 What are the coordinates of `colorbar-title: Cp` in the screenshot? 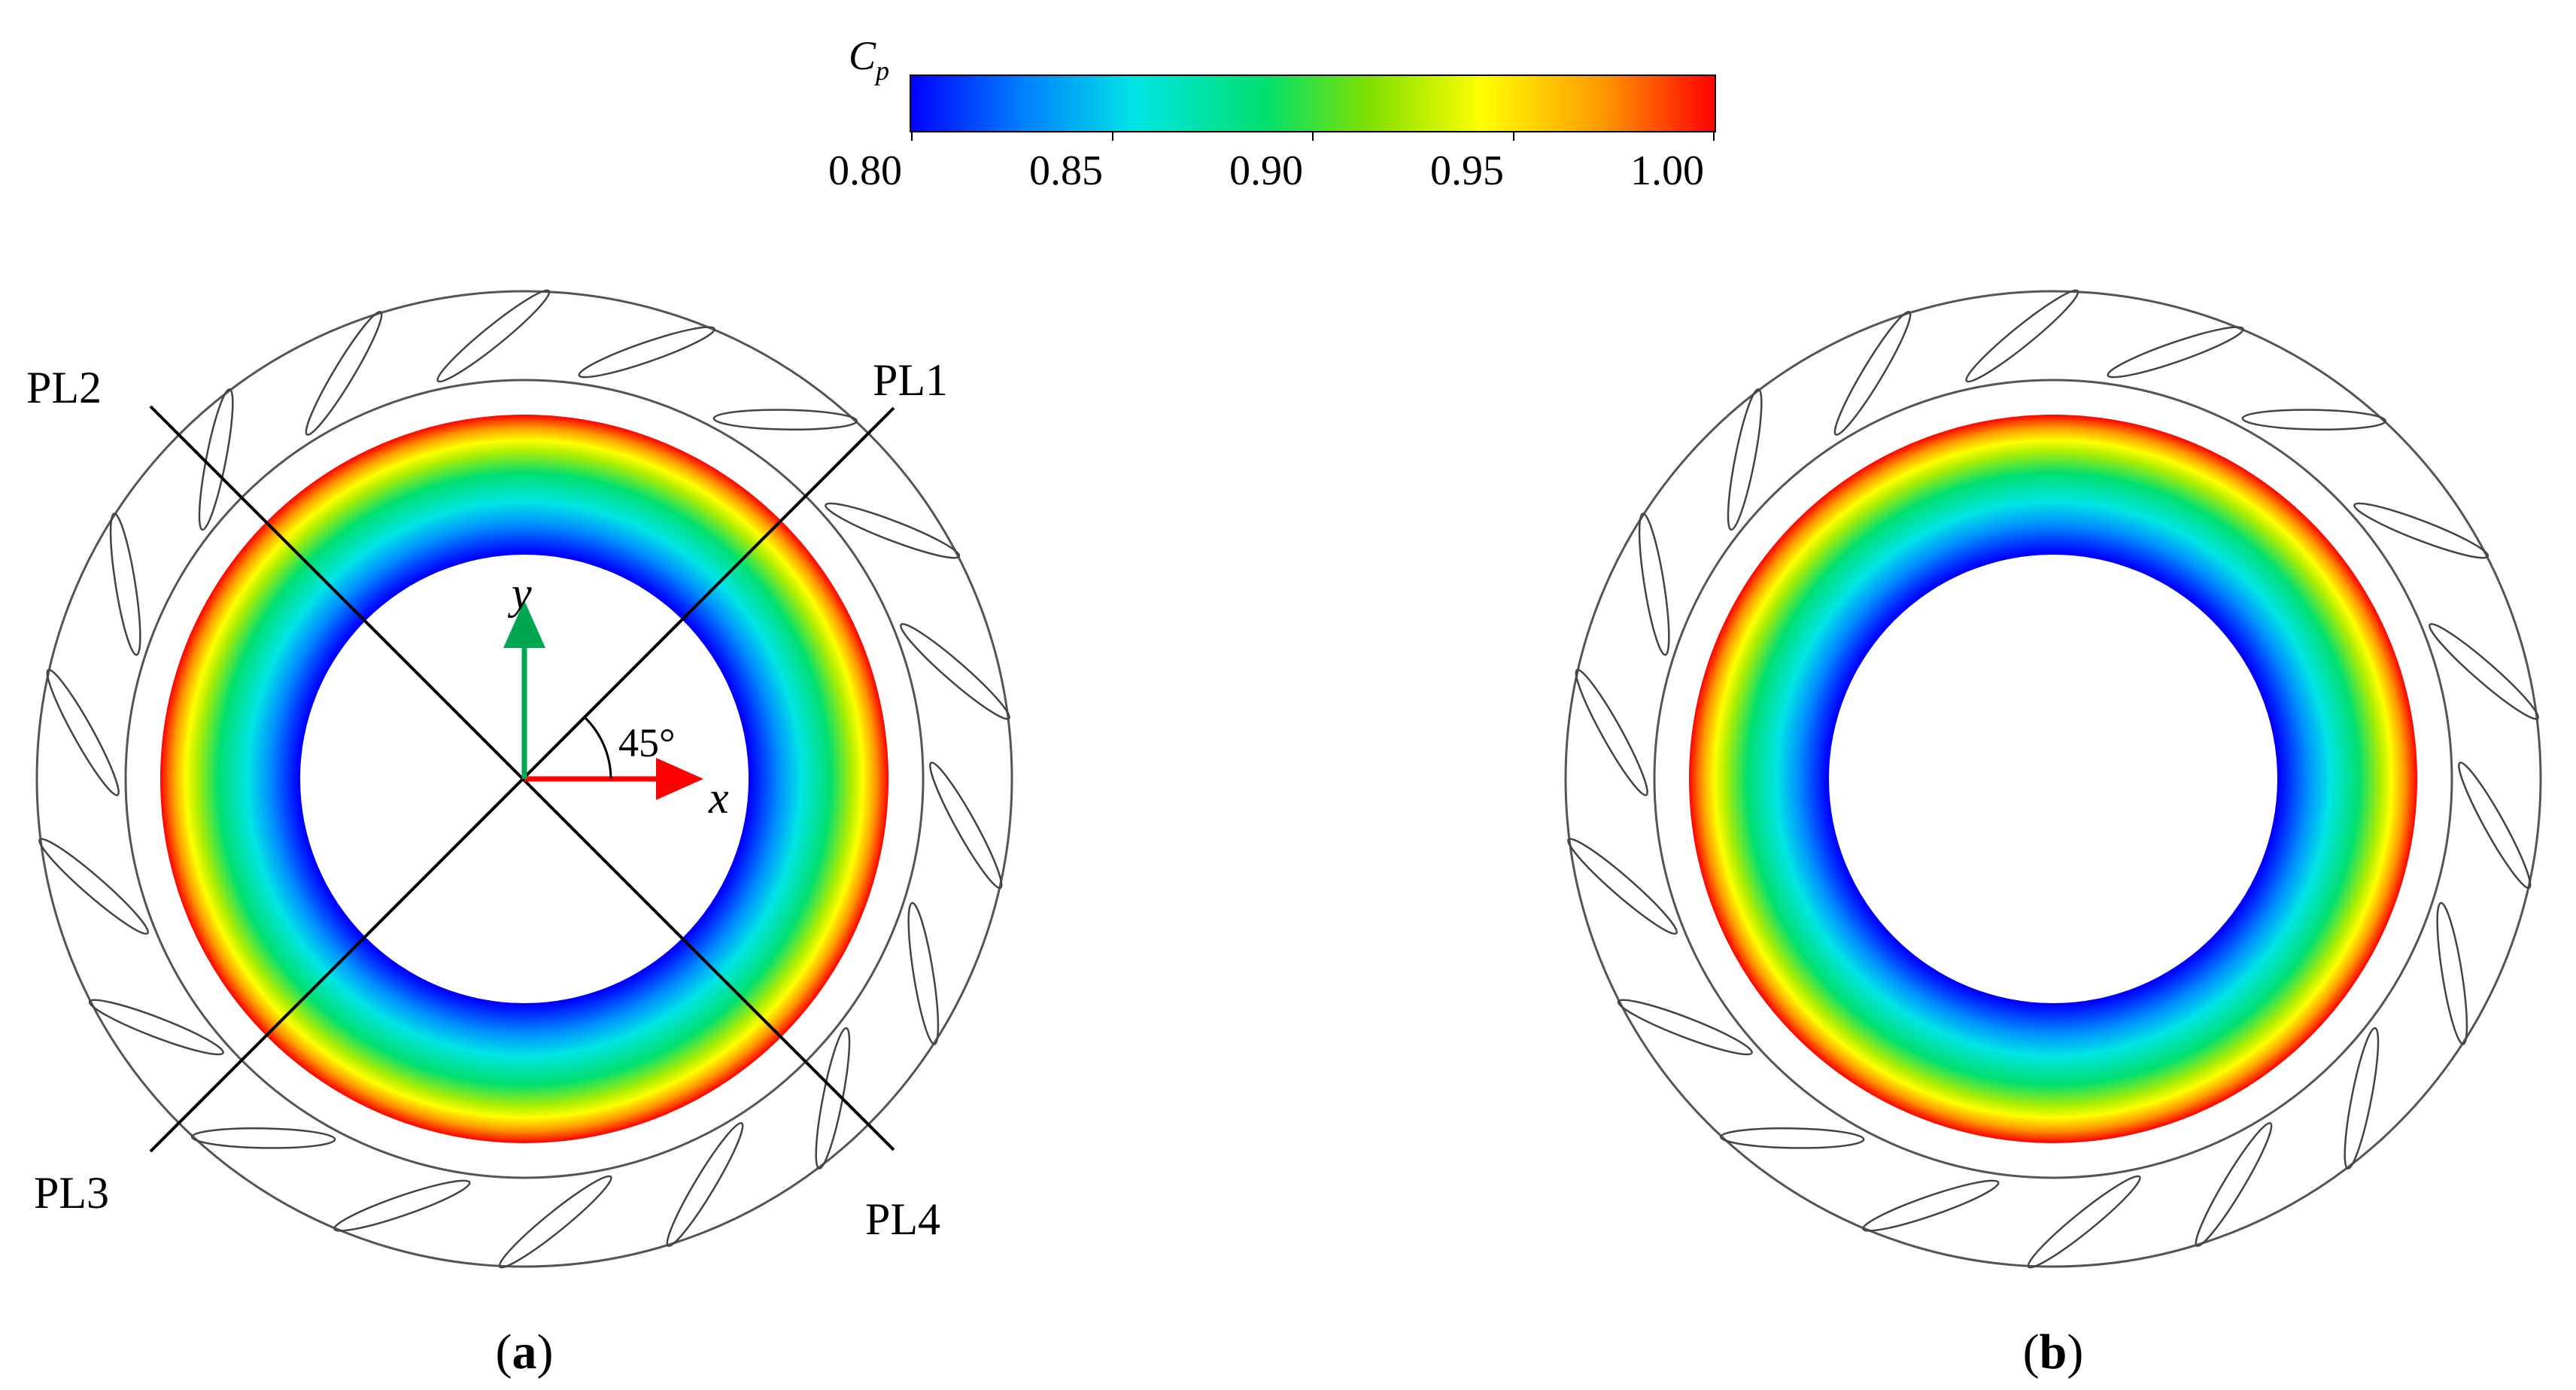 It's located at (869, 59).